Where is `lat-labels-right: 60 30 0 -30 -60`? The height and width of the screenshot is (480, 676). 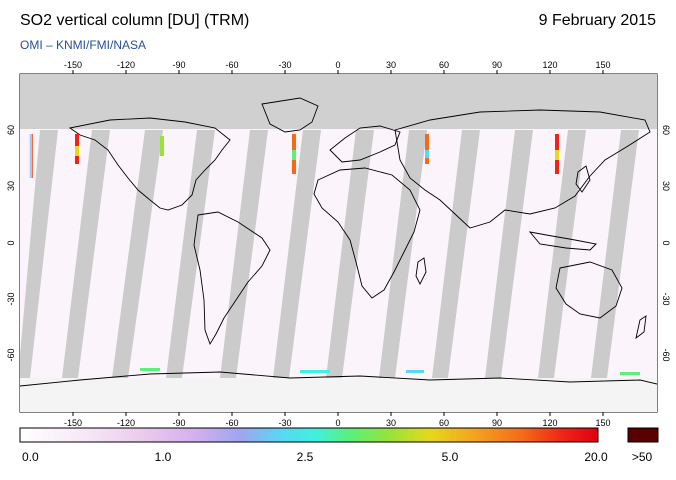
lat-labels-right: 60 30 0 -30 -60 is located at coordinates (666, 243).